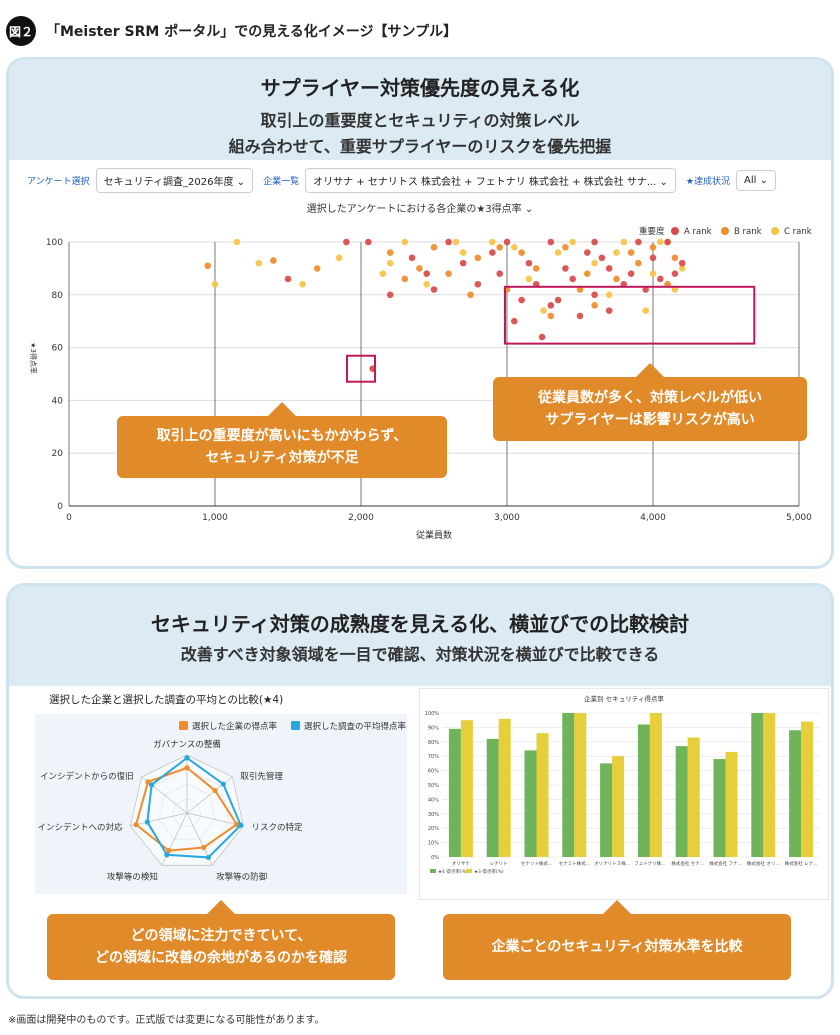 This screenshot has height=1035, width=840. I want to click on radar-axis-label: 攻撃等の防御, so click(241, 876).